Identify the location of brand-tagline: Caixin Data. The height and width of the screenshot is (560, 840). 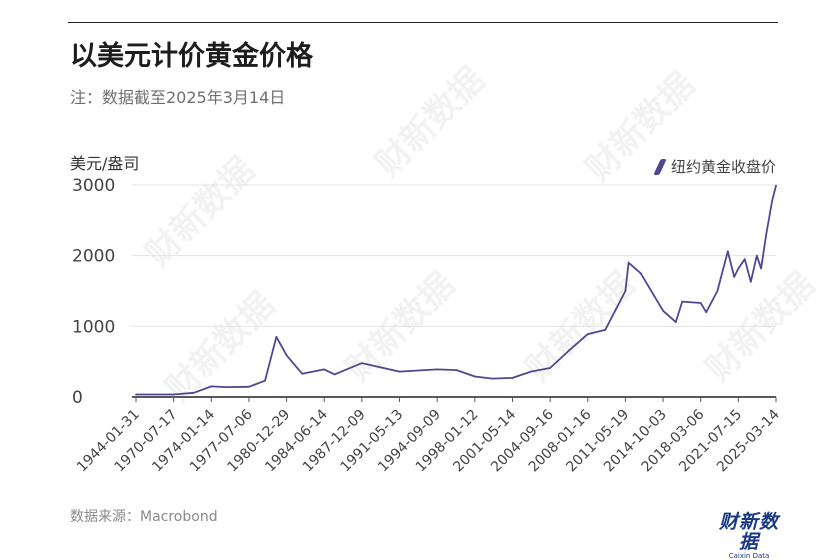
(749, 556).